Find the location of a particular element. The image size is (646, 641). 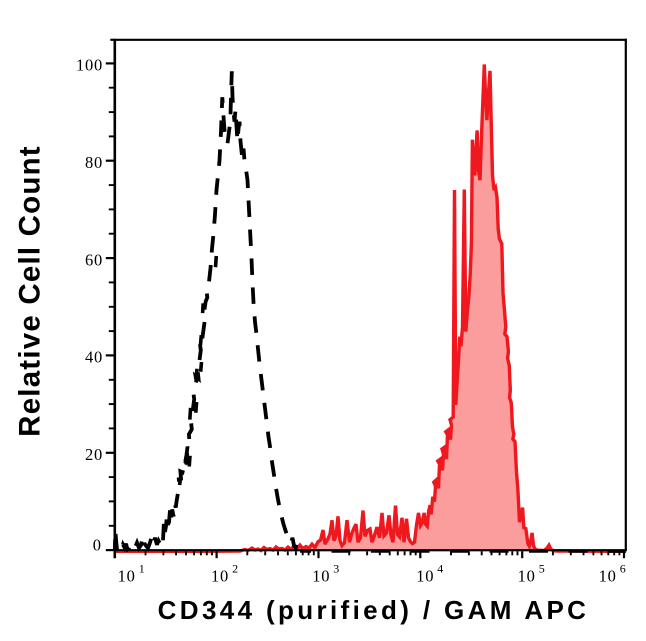

svg-text: 40 is located at coordinates (94, 357).